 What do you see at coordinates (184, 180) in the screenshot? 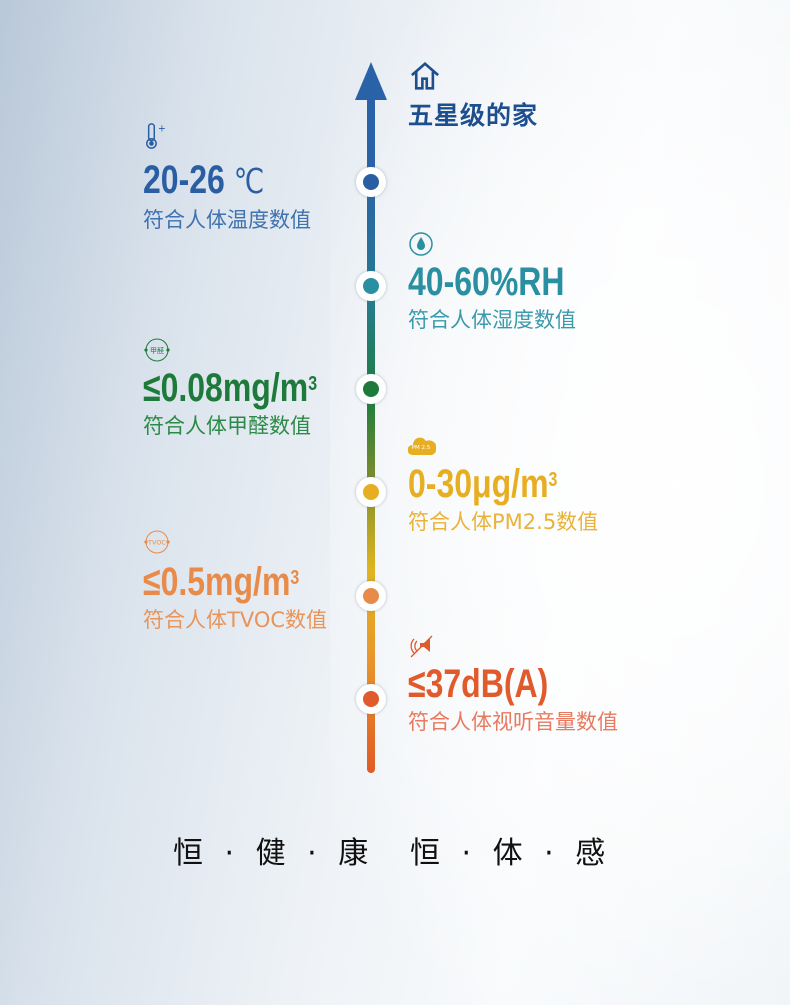
I see `temperature-value: 20-26` at bounding box center [184, 180].